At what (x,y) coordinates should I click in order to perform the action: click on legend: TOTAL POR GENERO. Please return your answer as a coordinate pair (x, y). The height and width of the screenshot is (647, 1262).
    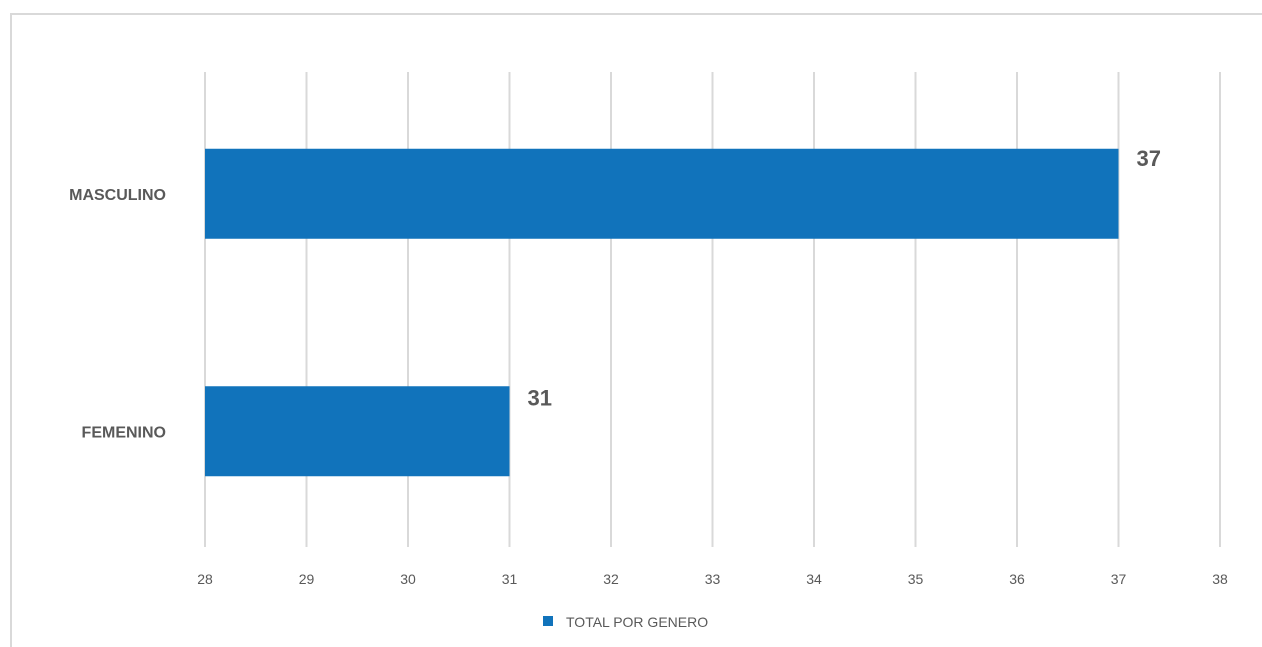
    Looking at the image, I should click on (625, 622).